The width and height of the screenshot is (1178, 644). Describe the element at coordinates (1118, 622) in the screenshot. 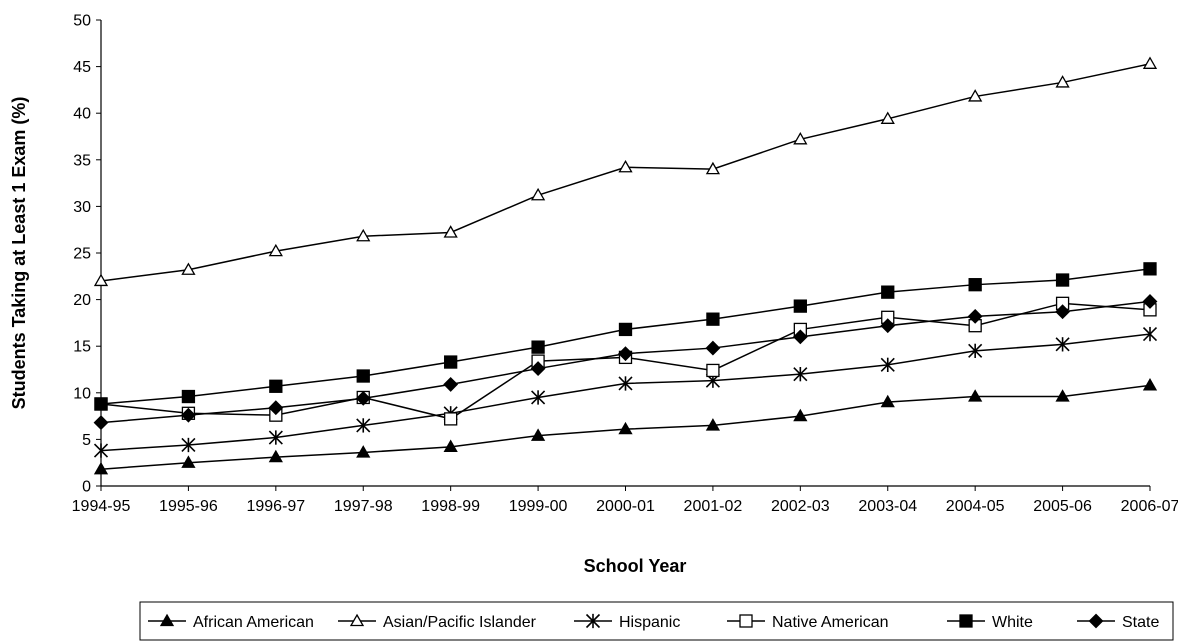

I see `legend-item-state: State` at that location.